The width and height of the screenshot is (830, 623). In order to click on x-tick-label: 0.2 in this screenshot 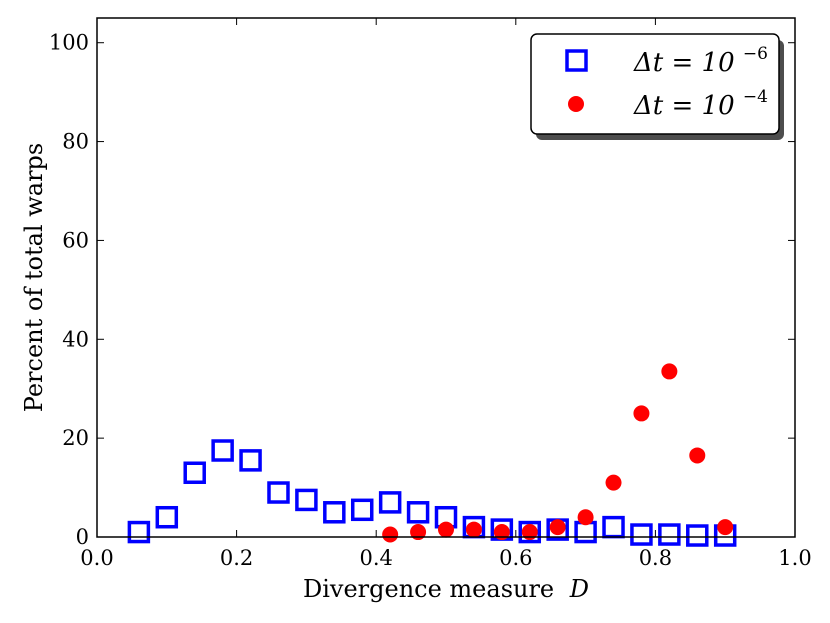, I will do `click(236, 558)`.